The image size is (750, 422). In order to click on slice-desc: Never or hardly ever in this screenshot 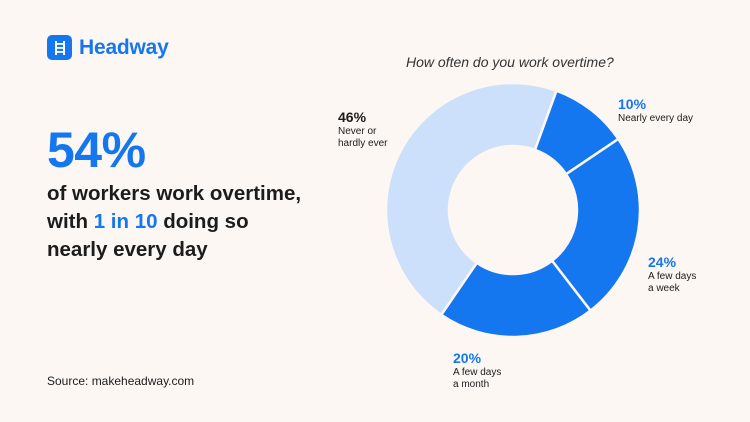, I will do `click(363, 137)`.